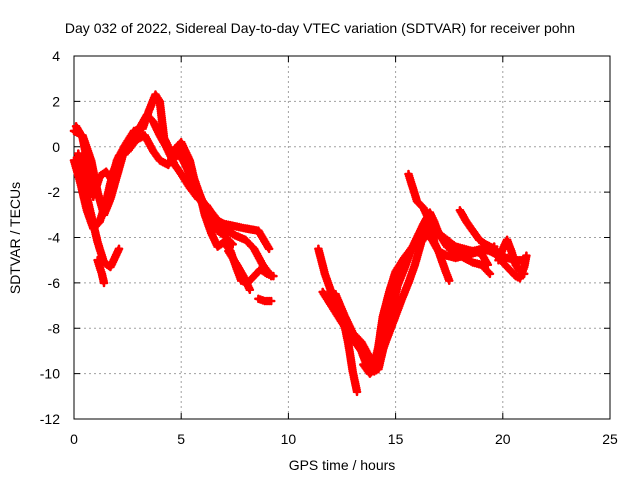  What do you see at coordinates (503, 439) in the screenshot?
I see `x-tick-label: 20` at bounding box center [503, 439].